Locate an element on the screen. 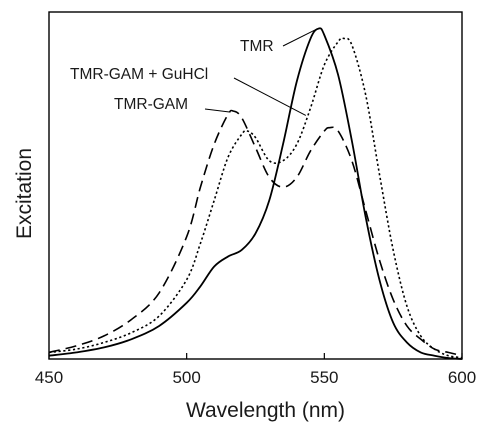 The height and width of the screenshot is (425, 478). x-tick-label-450: 450 is located at coordinates (49, 377).